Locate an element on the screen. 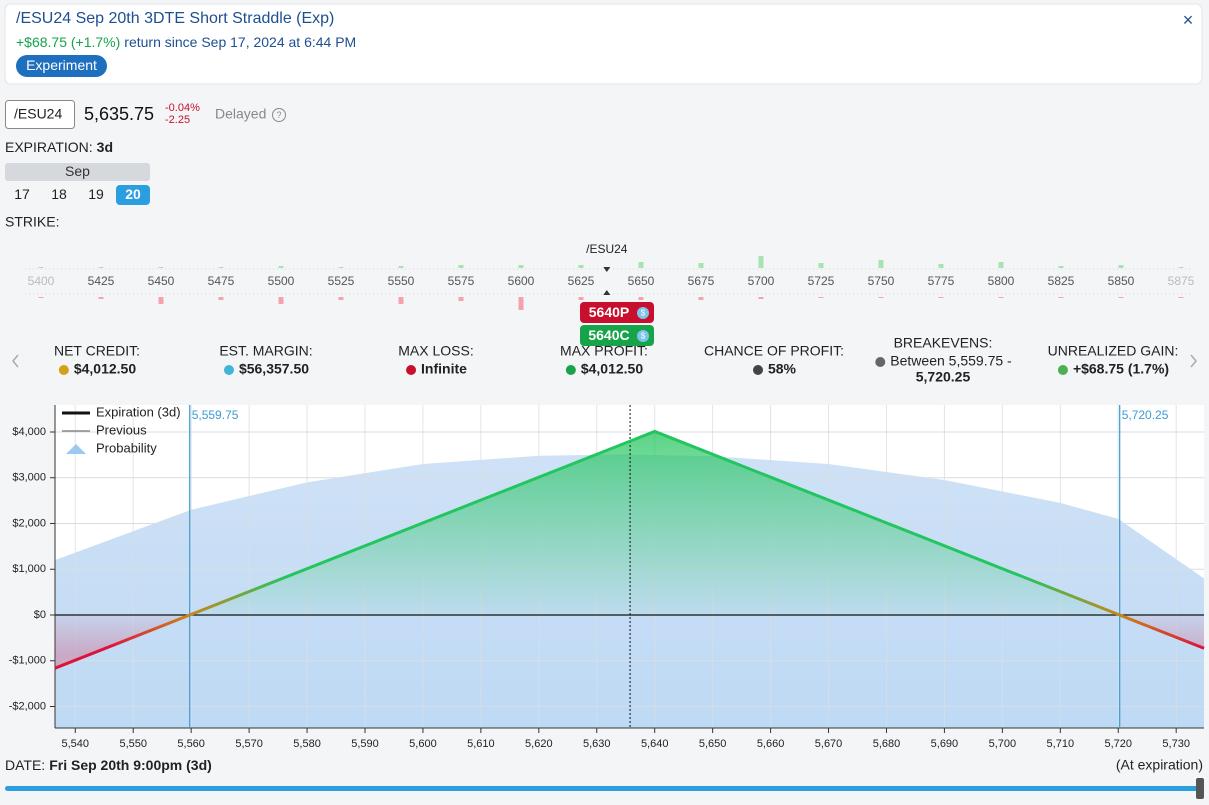 This screenshot has width=1209, height=805. stat-label: UNREALIZED GAIN: is located at coordinates (1113, 351).